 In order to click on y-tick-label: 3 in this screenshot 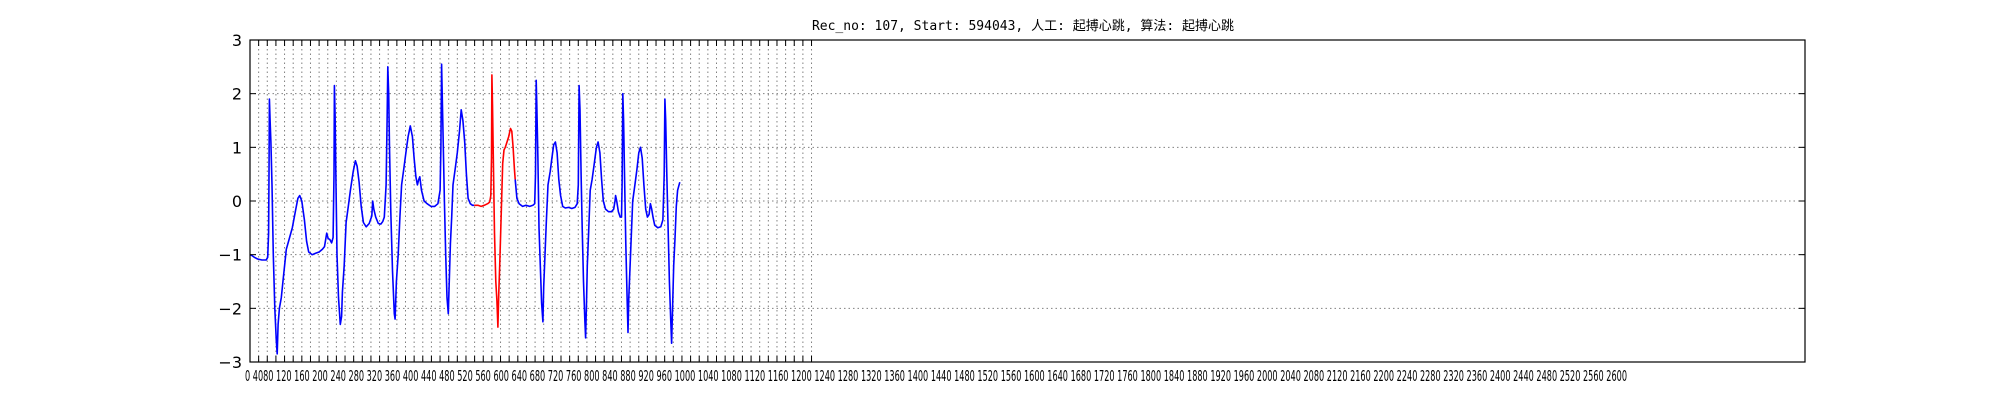, I will do `click(237, 40)`.